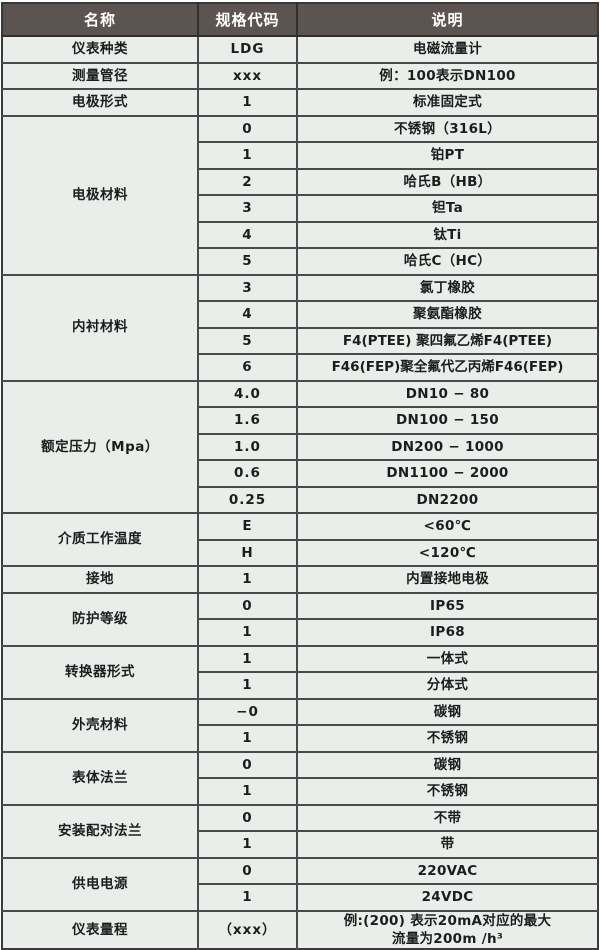  I want to click on description-cell: F4(PTEE) 聚四氟乙烯F4(PTEE), so click(447, 341).